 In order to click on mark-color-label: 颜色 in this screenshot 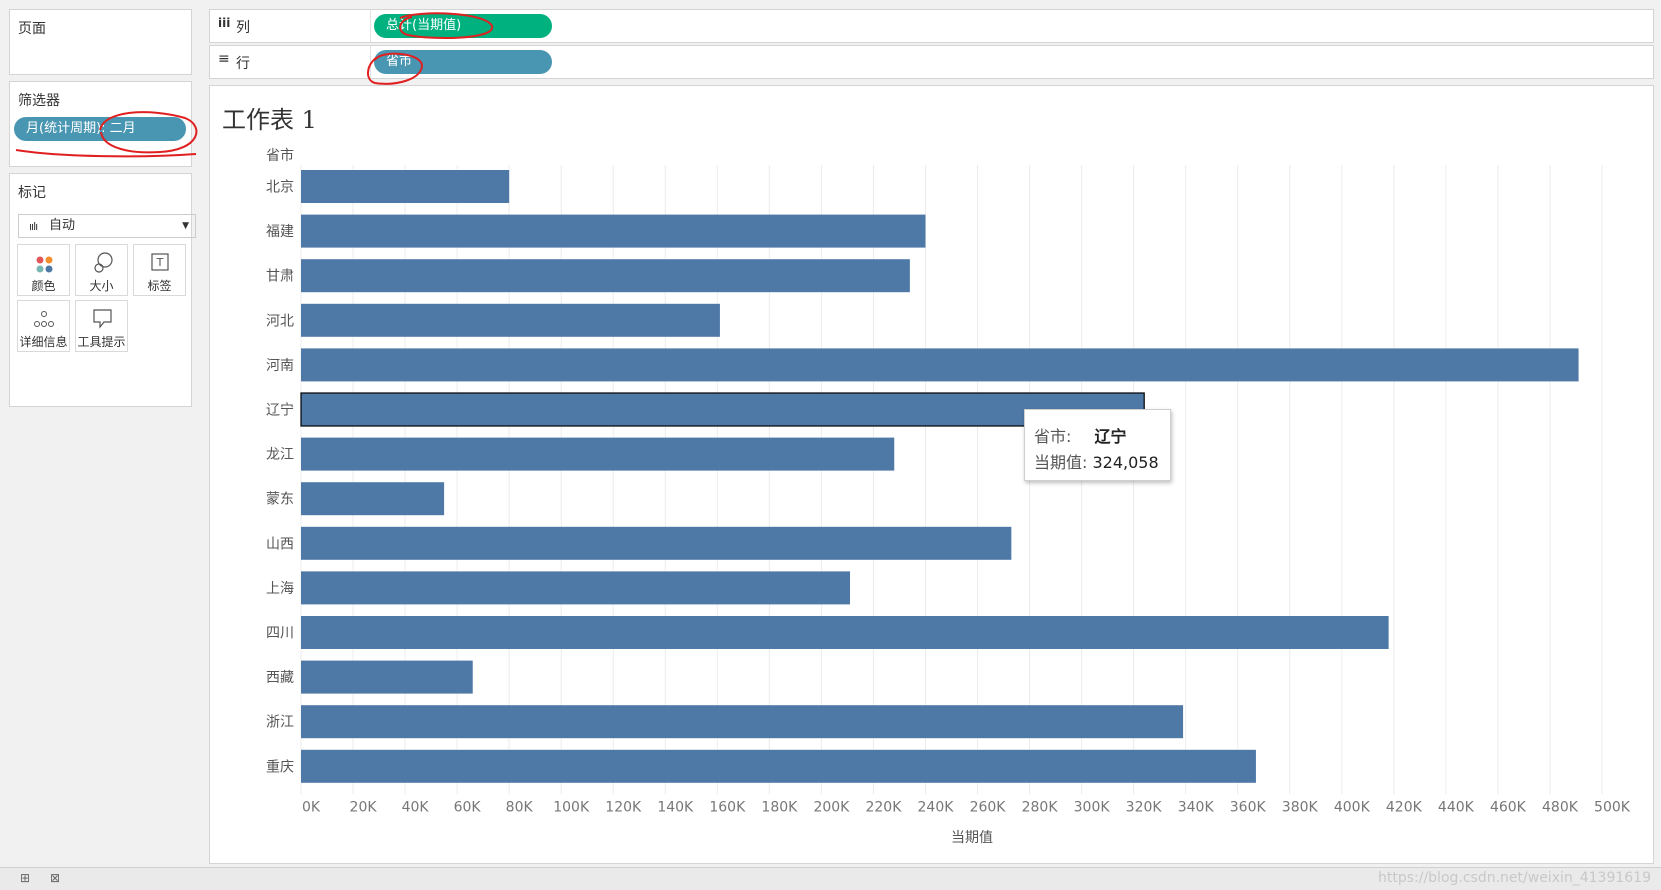, I will do `click(43, 286)`.